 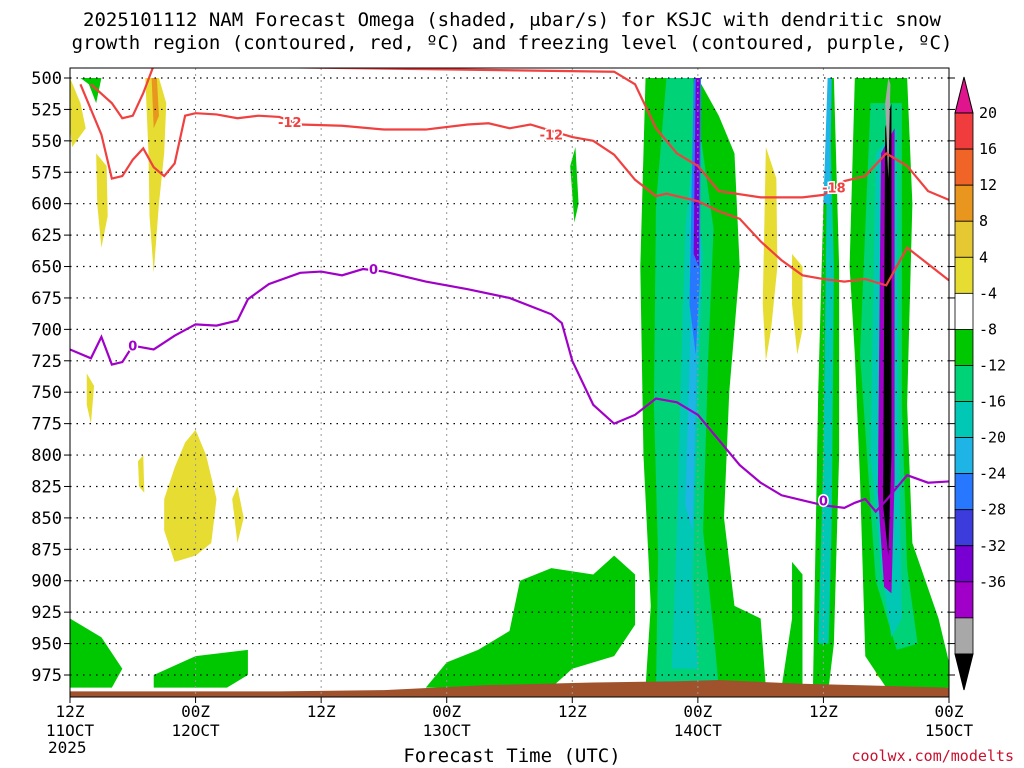 I want to click on colorbar-label: -32, so click(x=992, y=546).